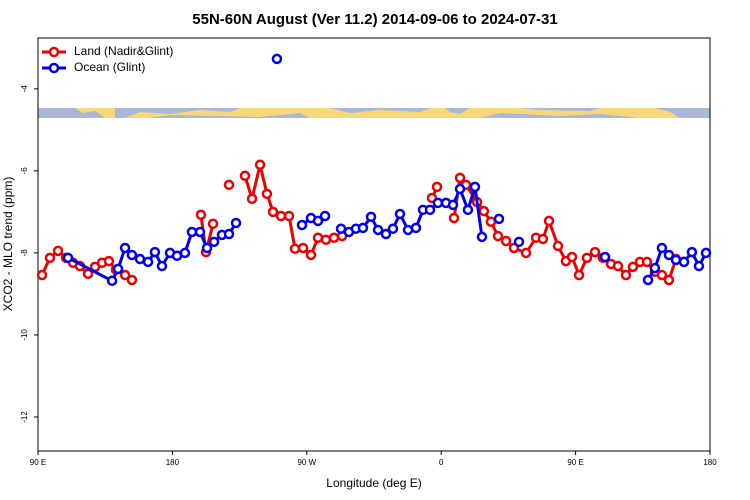 This screenshot has height=500, width=750. Describe the element at coordinates (24, 253) in the screenshot. I see `y-tick-label: -8` at that location.